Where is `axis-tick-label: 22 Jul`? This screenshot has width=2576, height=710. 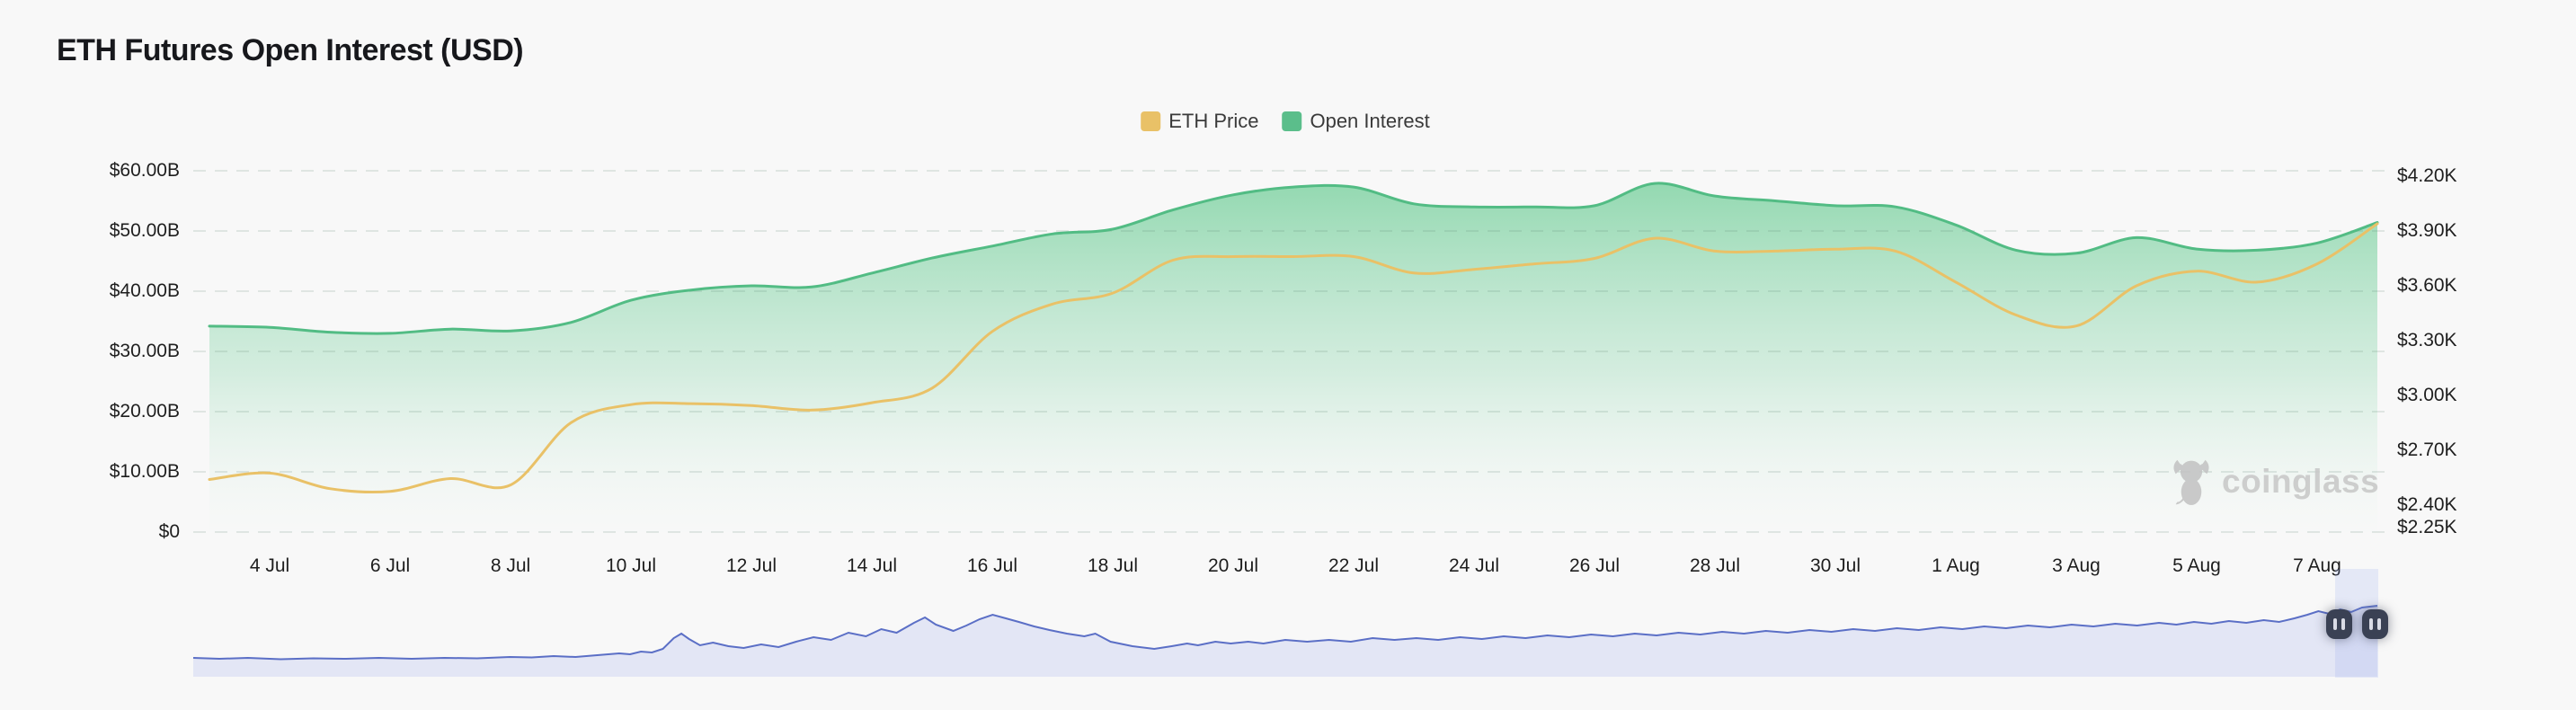
axis-tick-label: 22 Jul is located at coordinates (1354, 565).